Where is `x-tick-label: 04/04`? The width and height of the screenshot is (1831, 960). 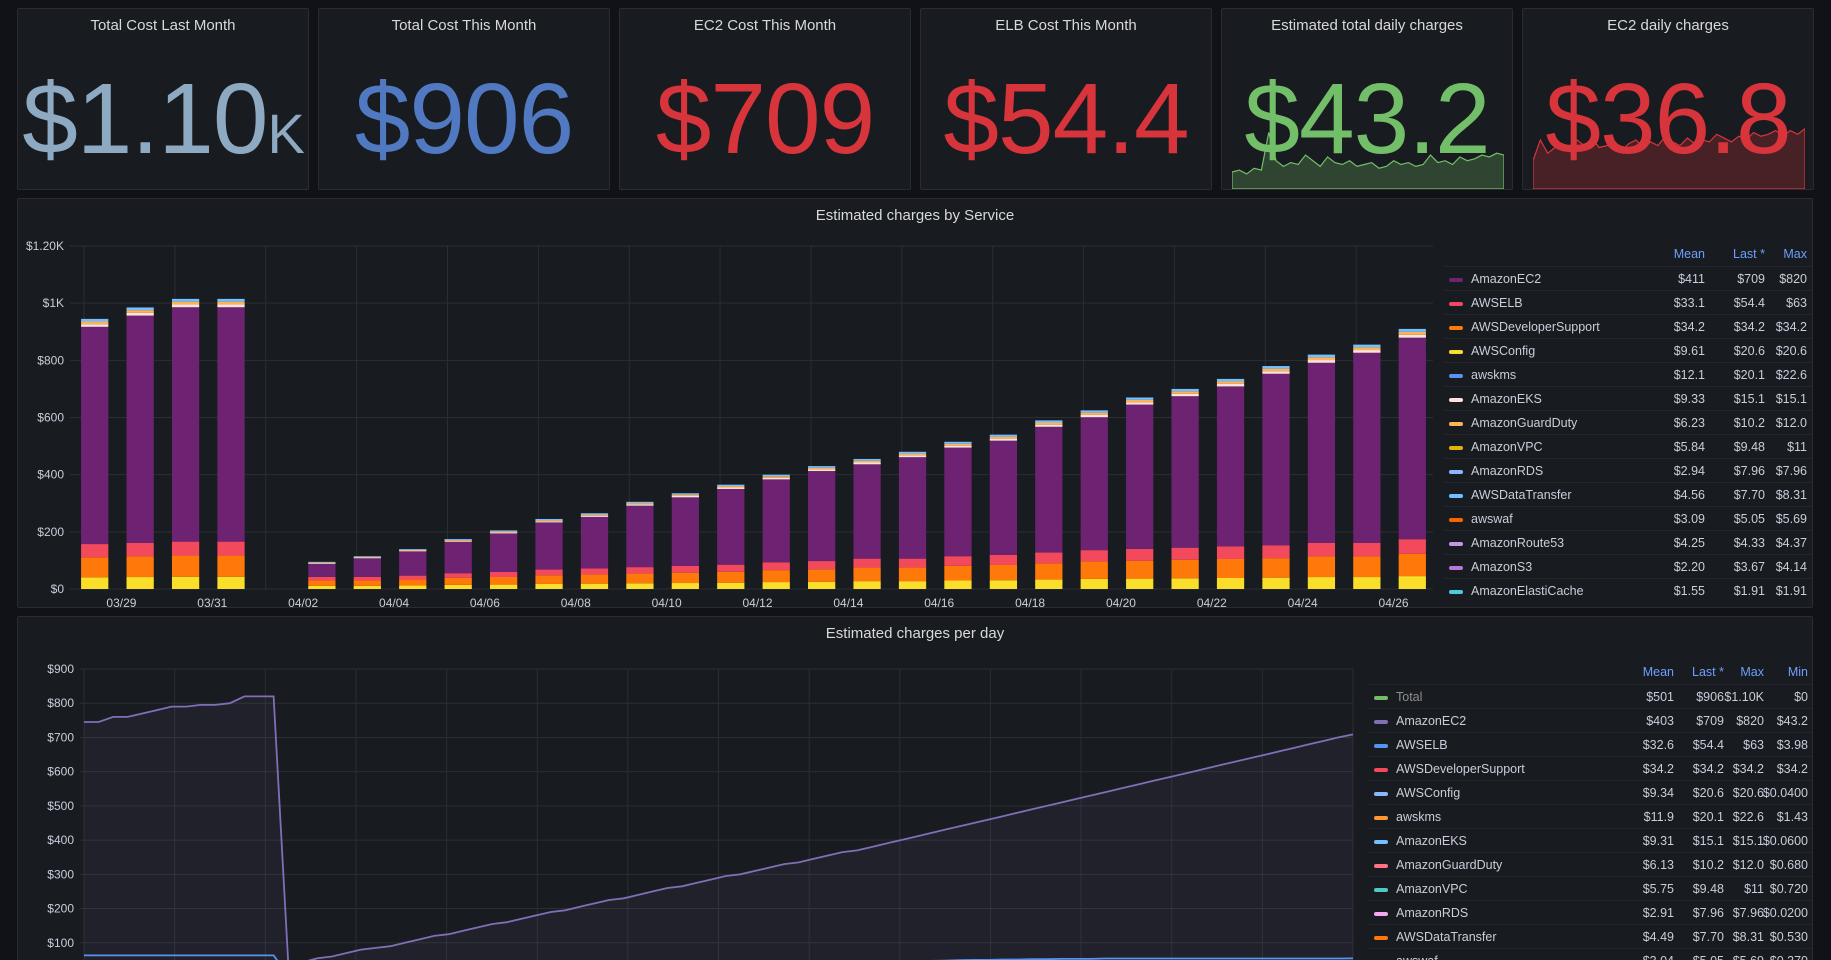
x-tick-label: 04/04 is located at coordinates (394, 602).